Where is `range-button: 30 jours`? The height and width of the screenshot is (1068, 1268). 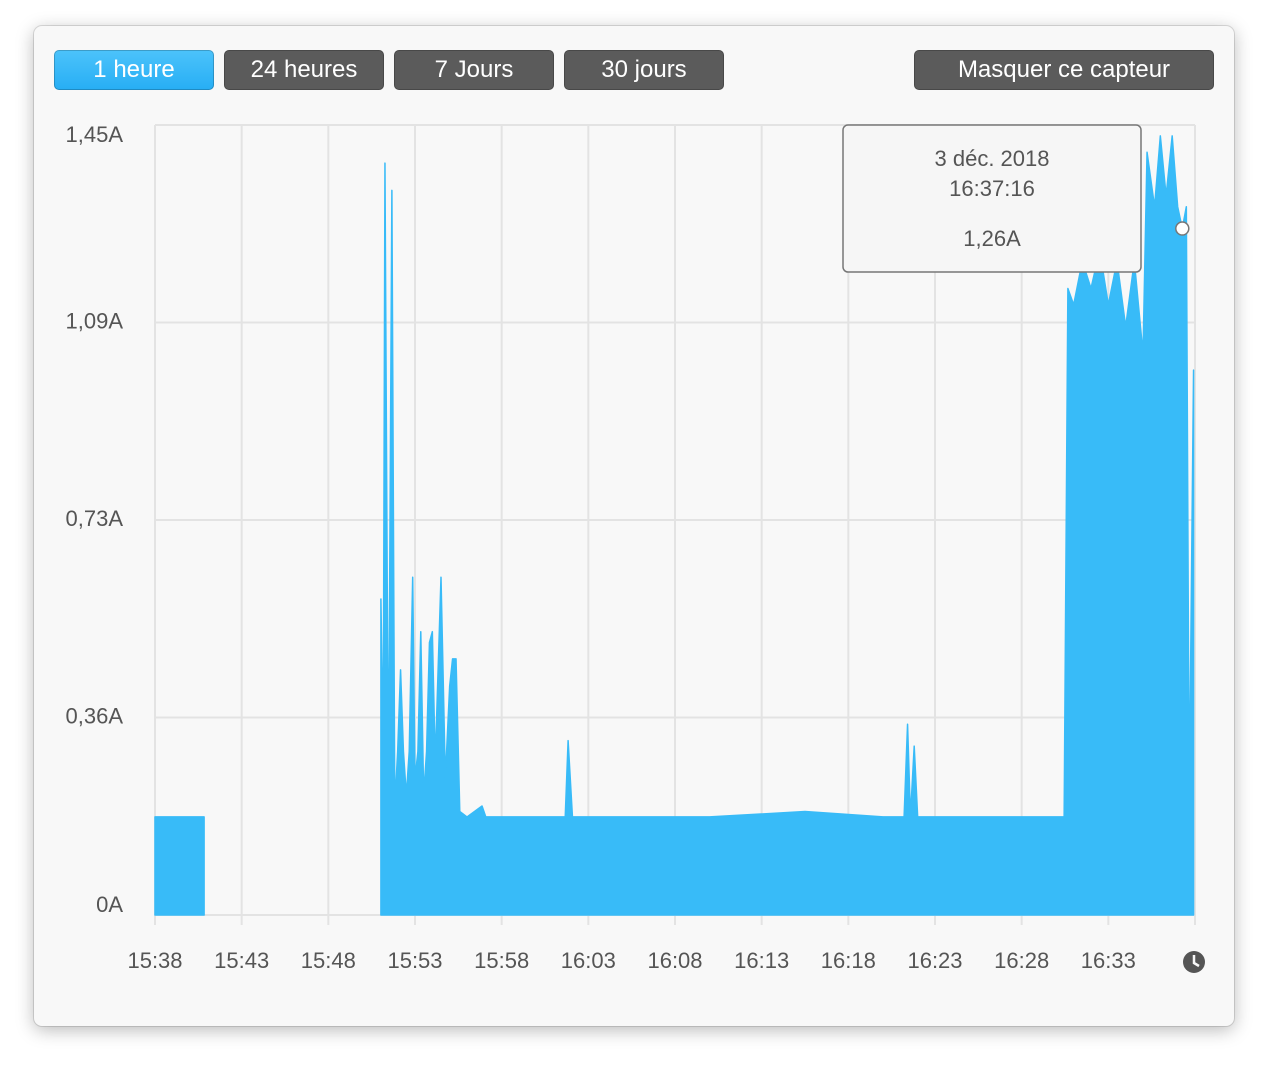
range-button: 30 jours is located at coordinates (644, 70).